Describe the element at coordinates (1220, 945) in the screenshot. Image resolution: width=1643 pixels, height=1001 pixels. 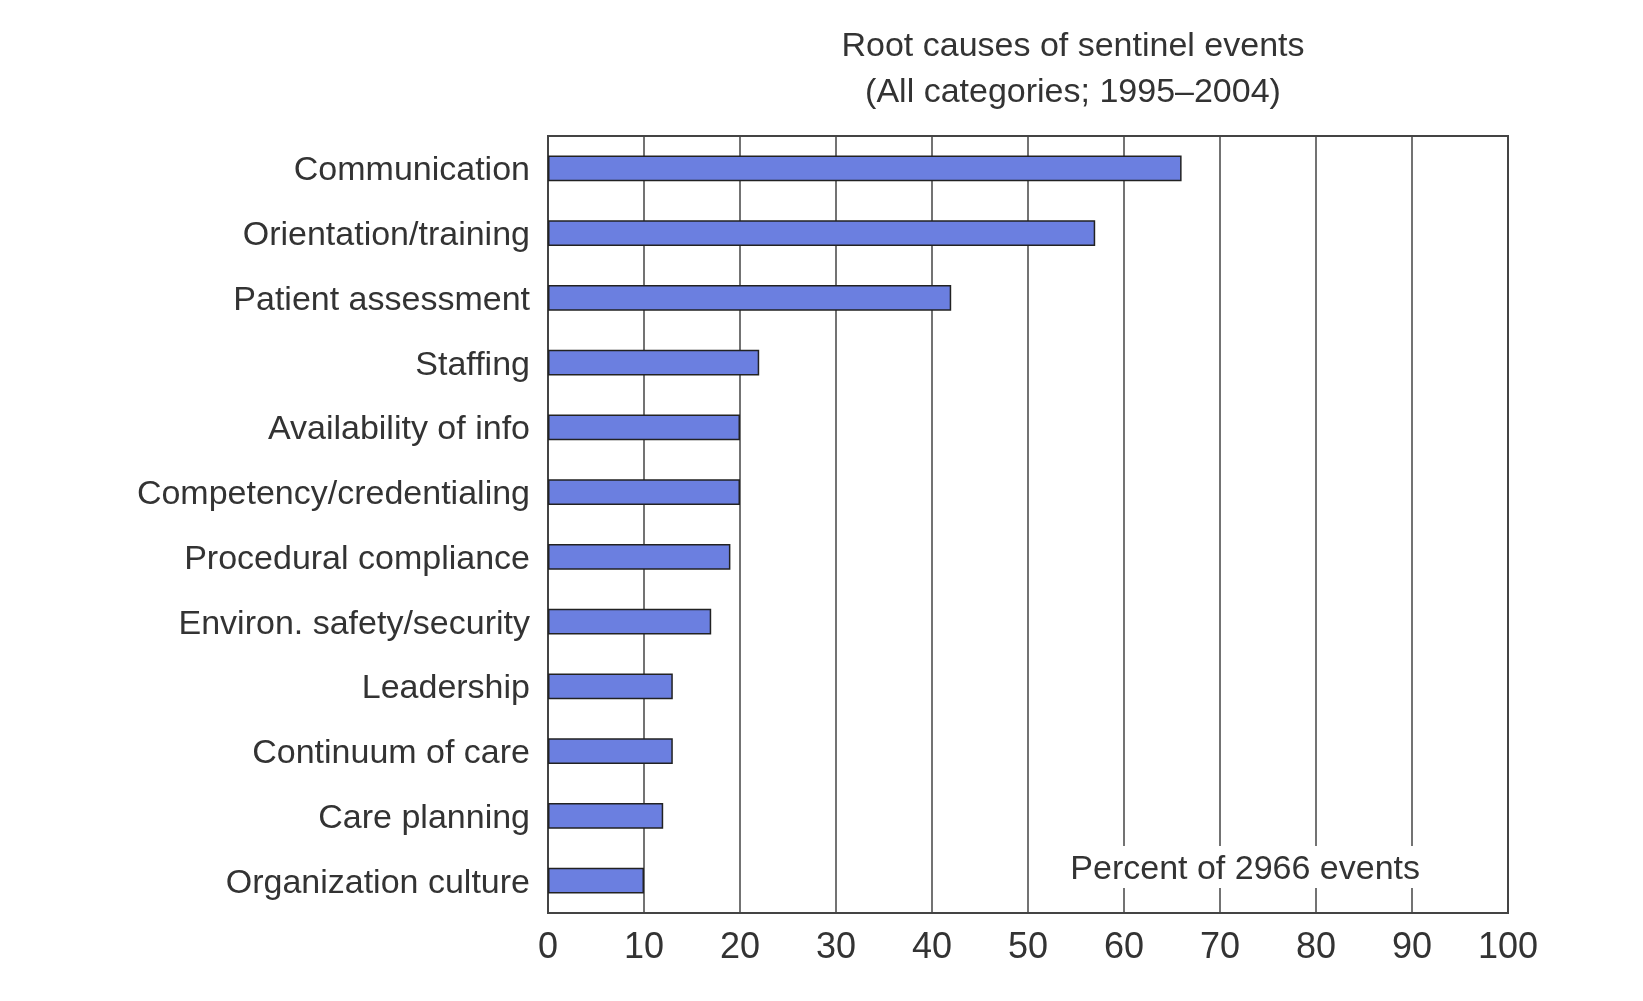
I see `x-tick-label: 70` at that location.